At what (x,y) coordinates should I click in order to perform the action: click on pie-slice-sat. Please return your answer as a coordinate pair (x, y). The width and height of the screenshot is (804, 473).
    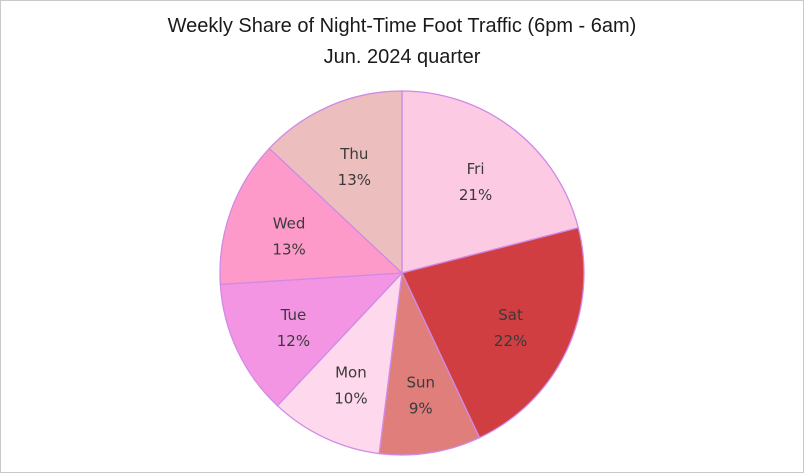
    Looking at the image, I should click on (493, 332).